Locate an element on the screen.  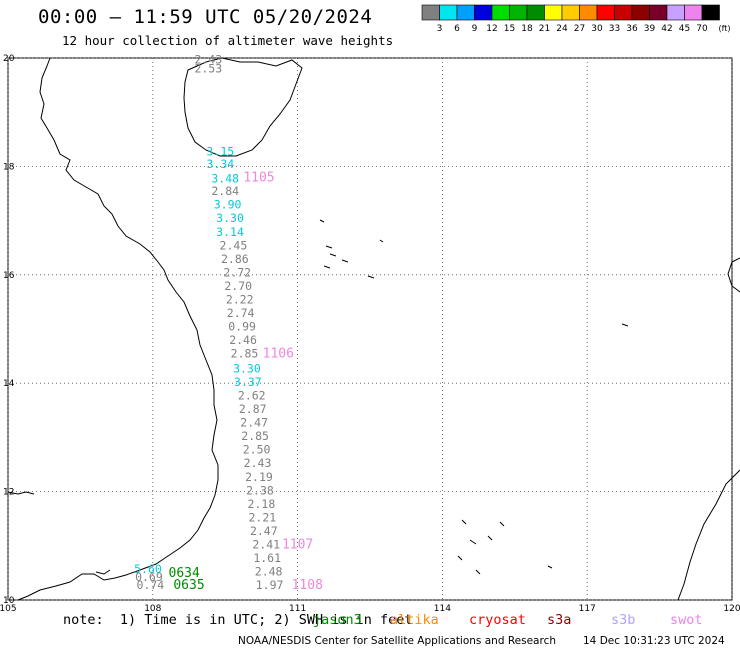
wave-height-value: 2.70 is located at coordinates (238, 286).